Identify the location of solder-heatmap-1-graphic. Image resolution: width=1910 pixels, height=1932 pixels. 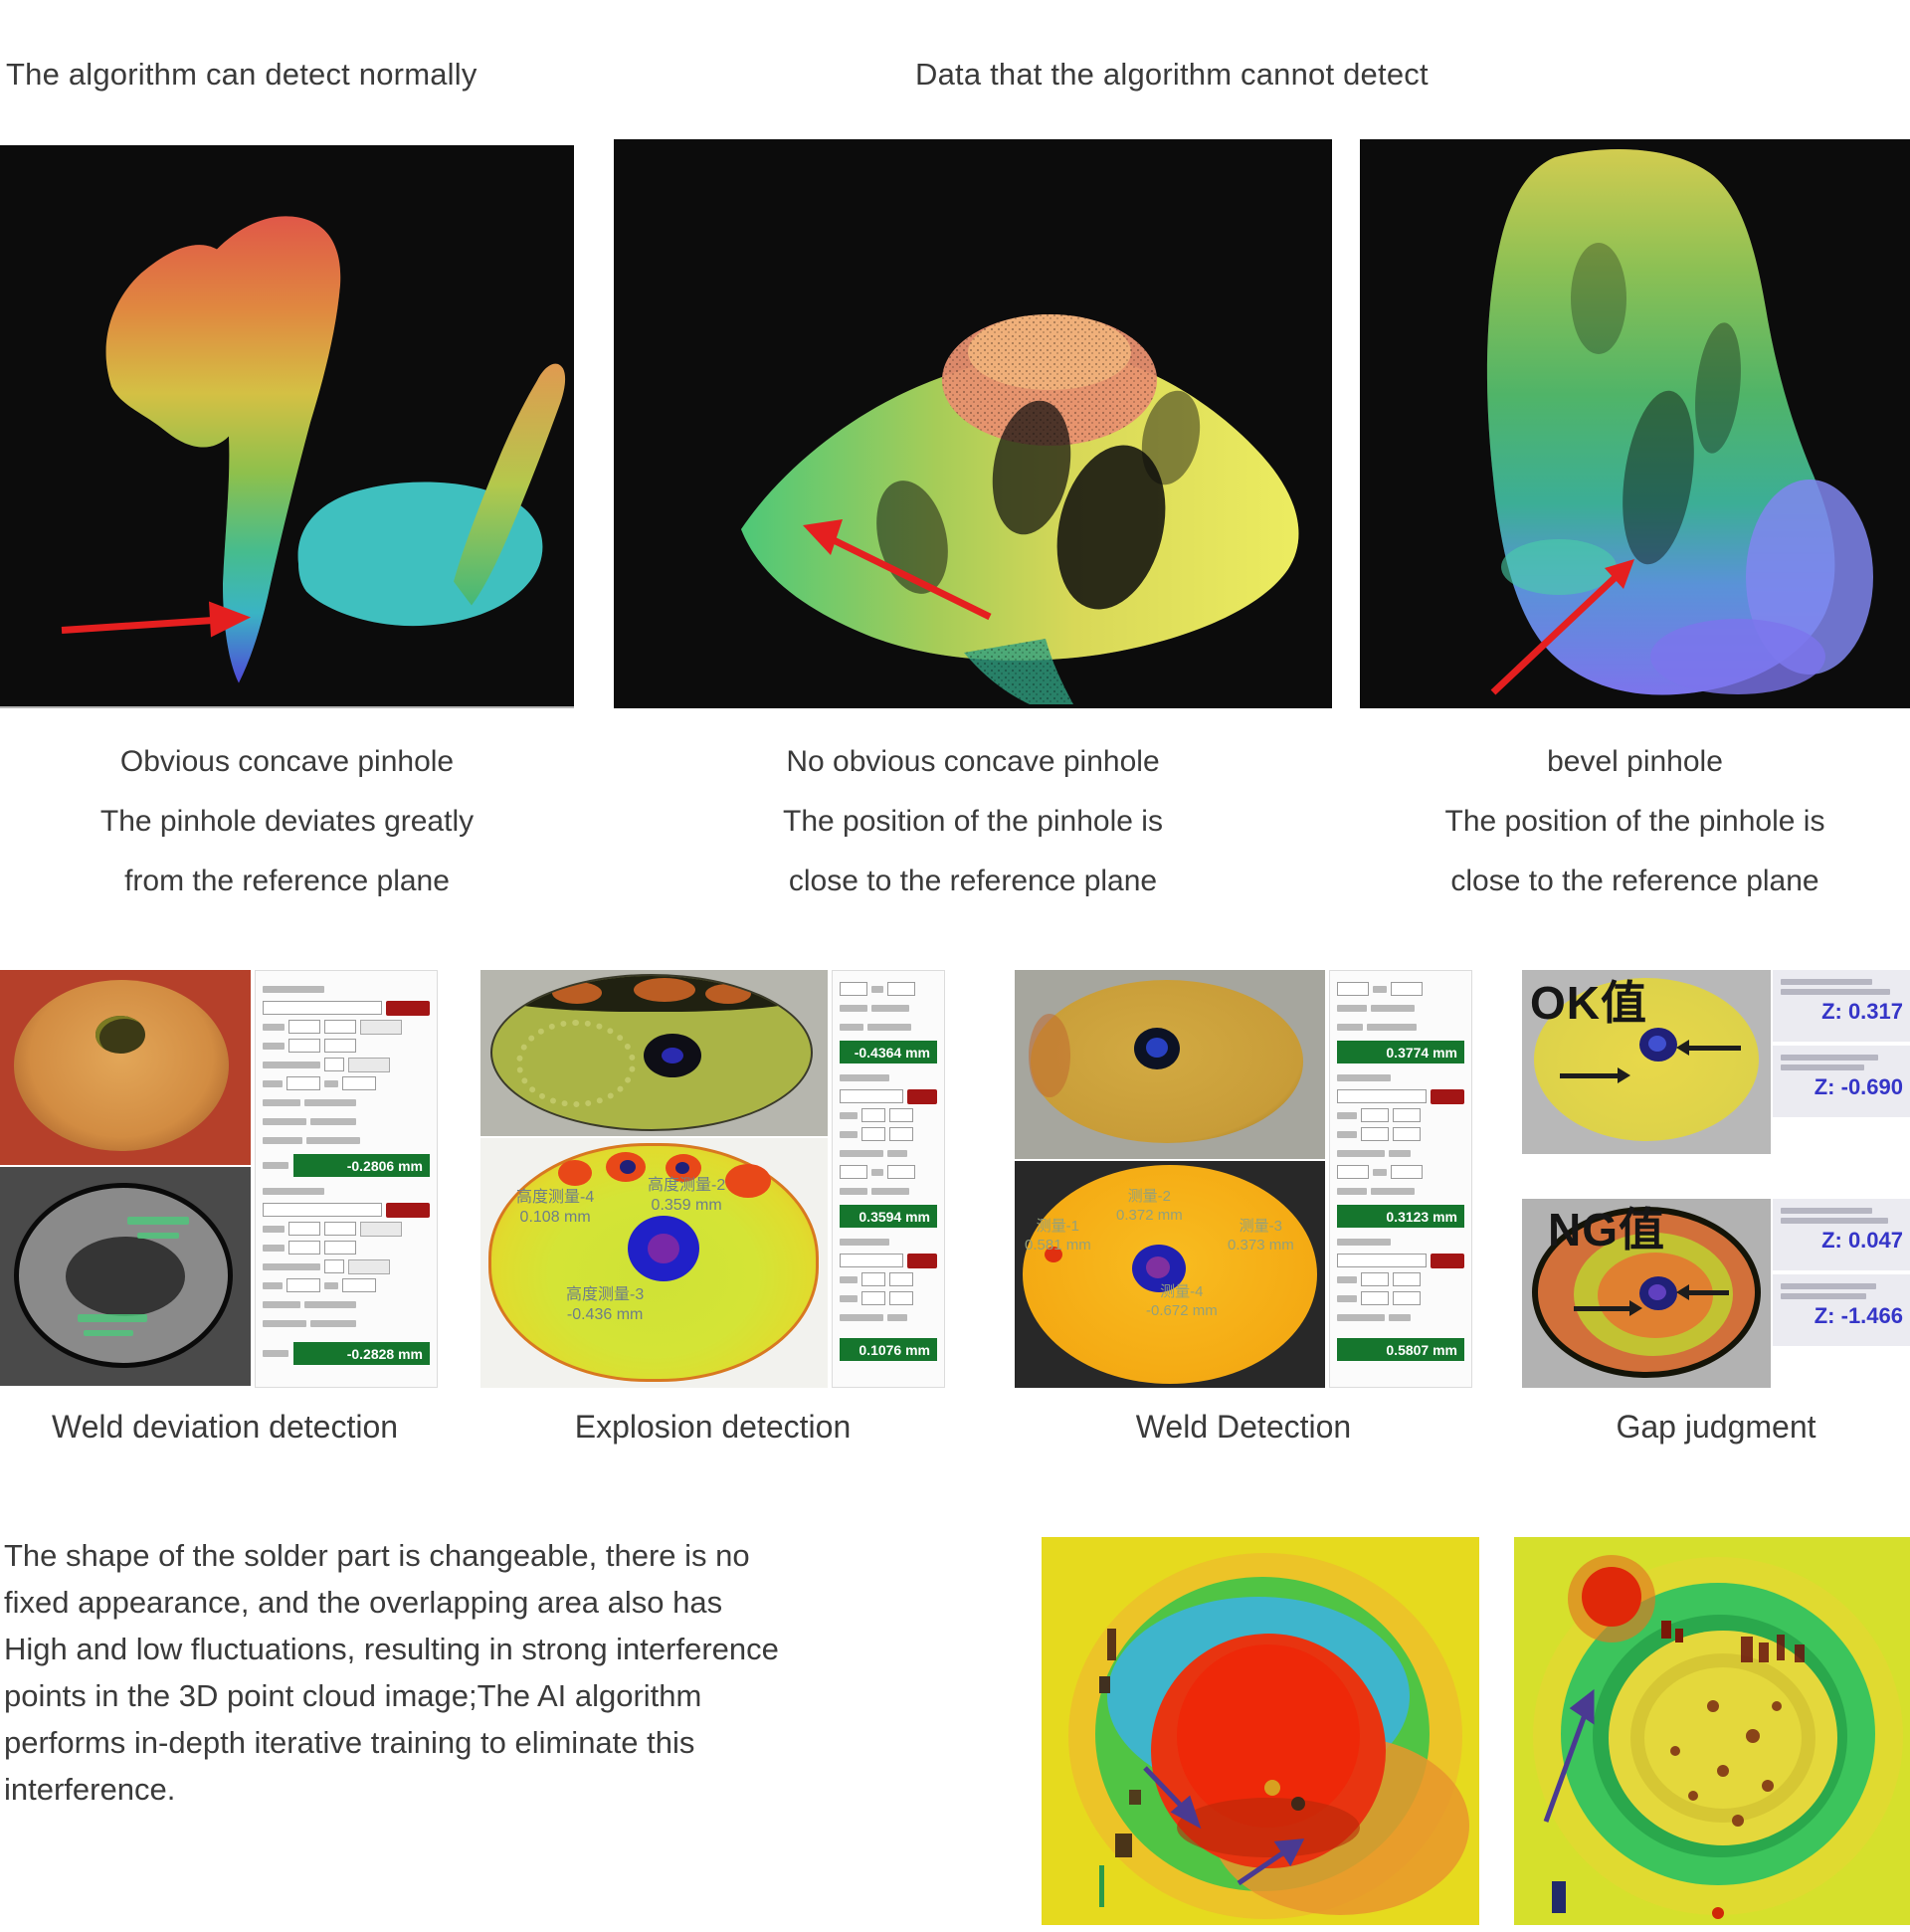
(1260, 1731).